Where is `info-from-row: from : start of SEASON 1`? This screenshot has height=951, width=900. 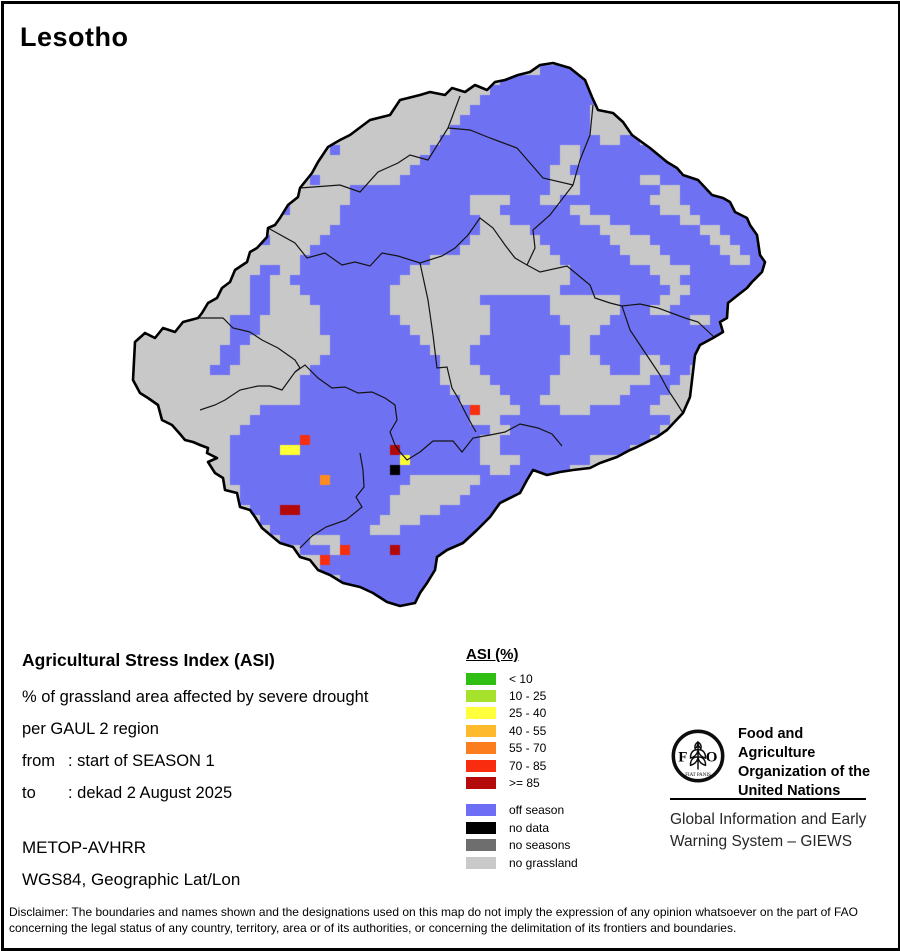 info-from-row: from : start of SEASON 1 is located at coordinates (237, 761).